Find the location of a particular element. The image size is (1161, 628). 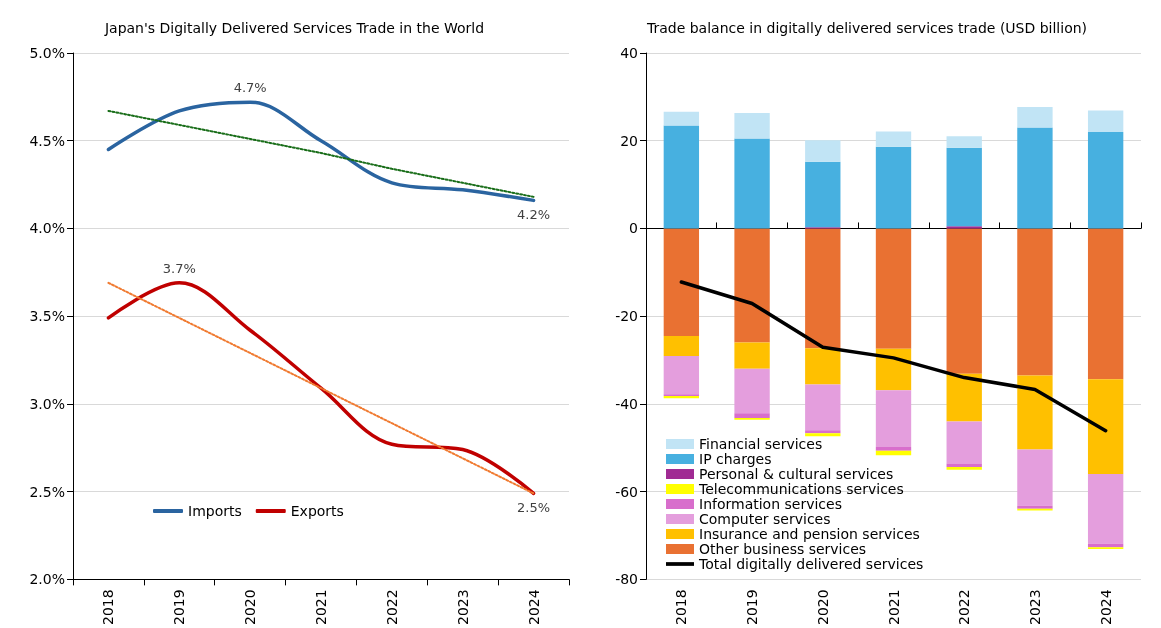

y-tick-label: 3.5% is located at coordinates (47, 316).